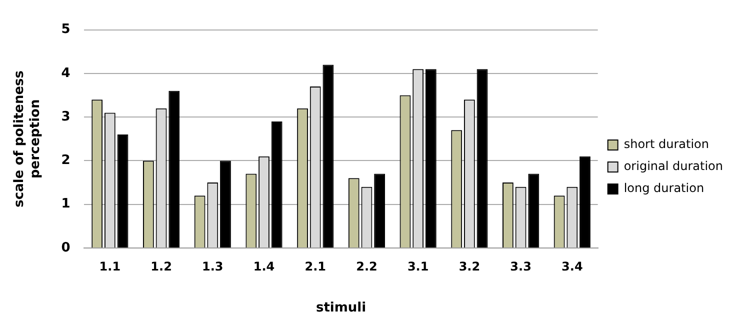 Image resolution: width=755 pixels, height=330 pixels. What do you see at coordinates (341, 308) in the screenshot?
I see `x-axis-title: stimuli` at bounding box center [341, 308].